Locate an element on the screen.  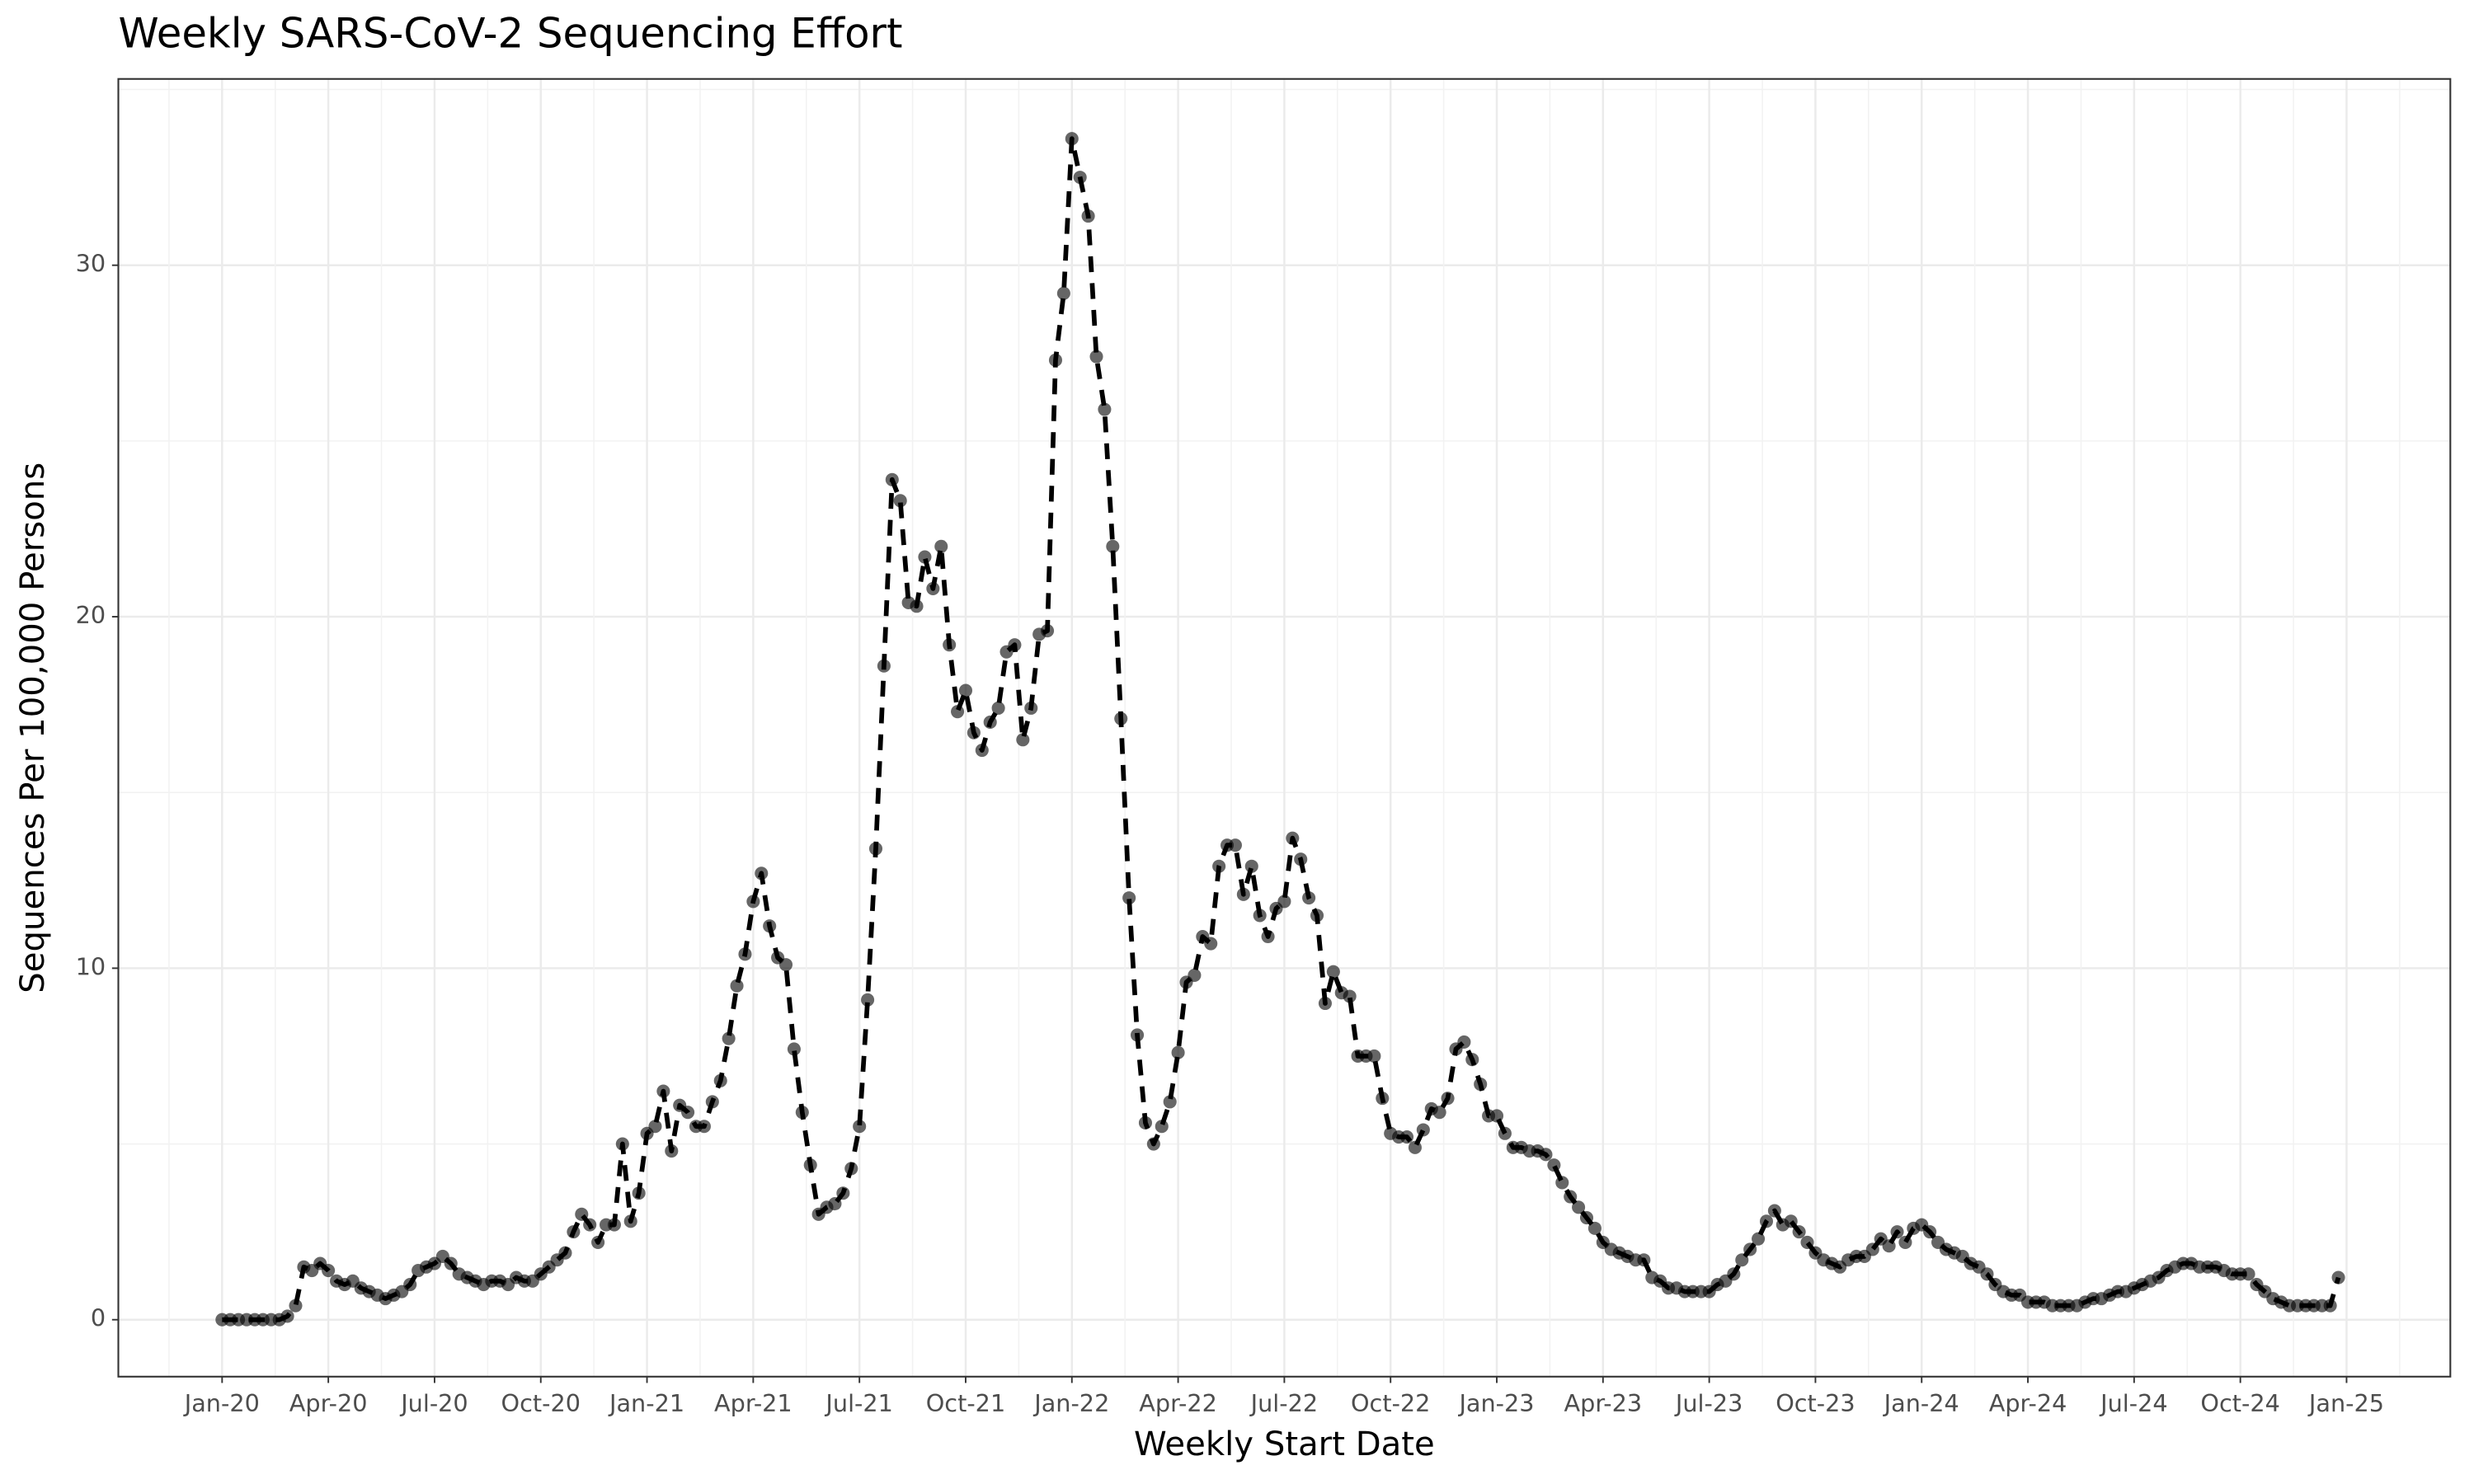
x-tick-label: Oct-20 is located at coordinates (541, 1403).